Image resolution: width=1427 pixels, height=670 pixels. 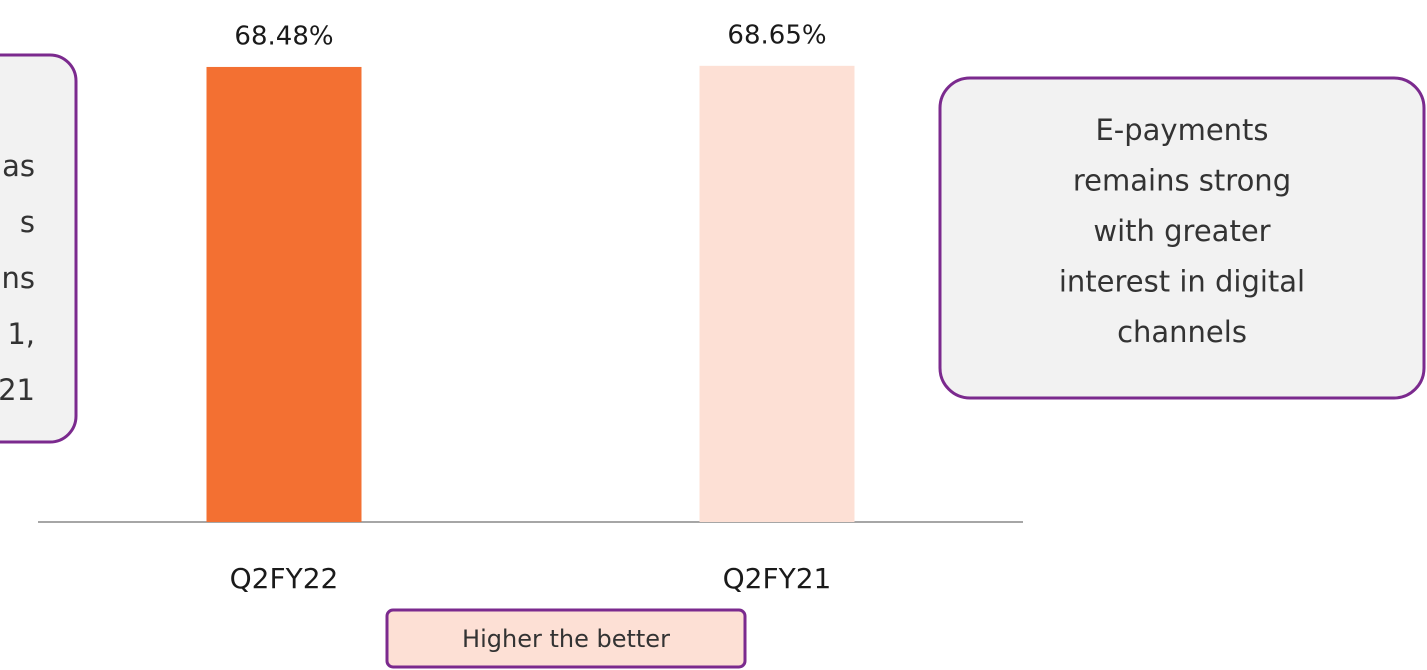 I want to click on right-note-line: interest in digital, so click(x=1182, y=282).